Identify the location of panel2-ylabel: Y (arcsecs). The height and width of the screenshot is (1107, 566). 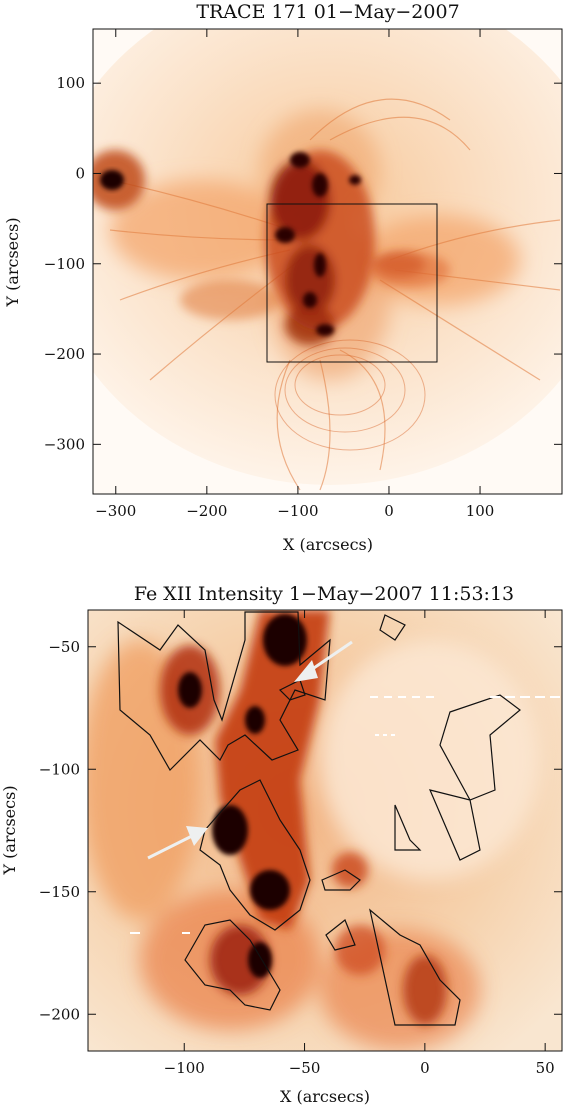
(9, 830).